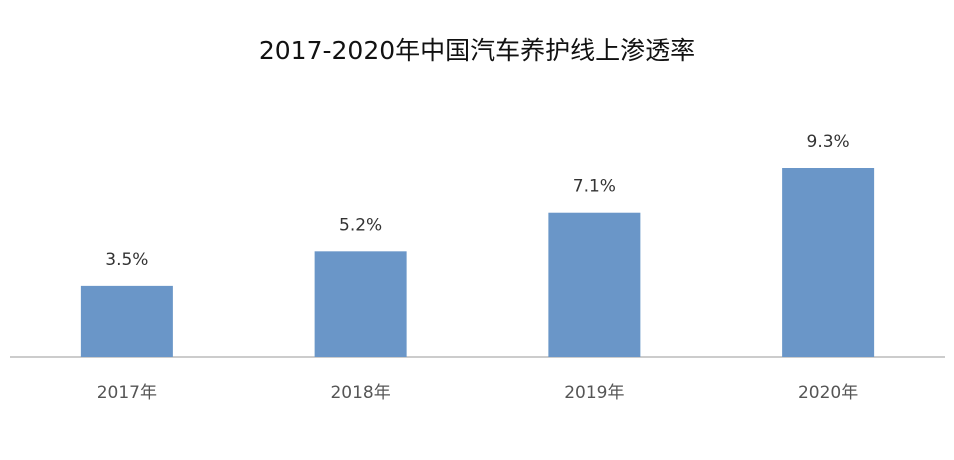 Image resolution: width=954 pixels, height=460 pixels. I want to click on value-label: 3.5%, so click(126, 260).